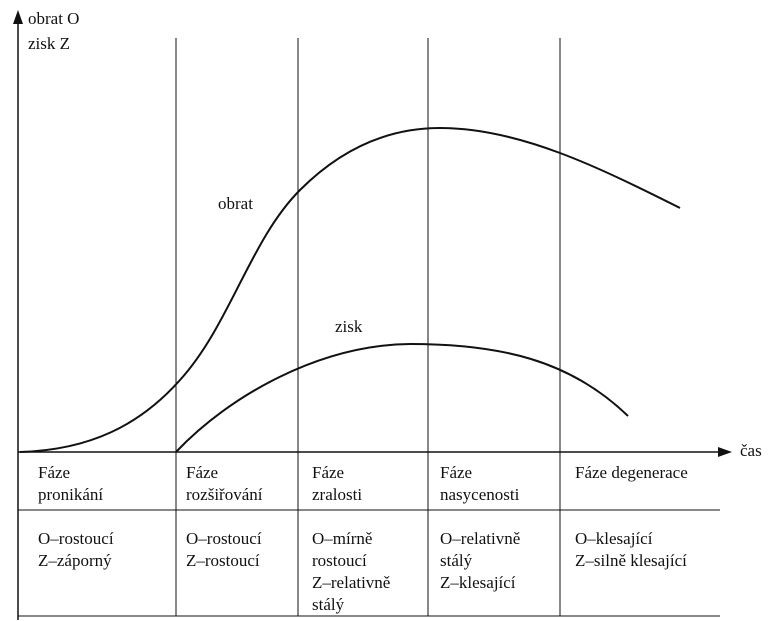  I want to click on phase-name: rozšiřování, so click(224, 494).